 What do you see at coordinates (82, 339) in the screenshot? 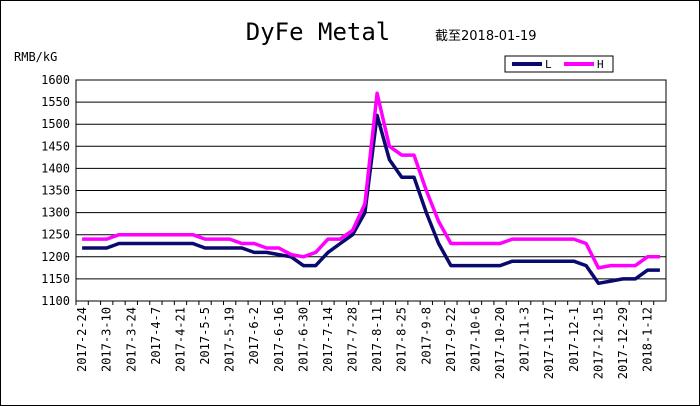
I see `x-tick-label: 2017-2-24` at bounding box center [82, 339].